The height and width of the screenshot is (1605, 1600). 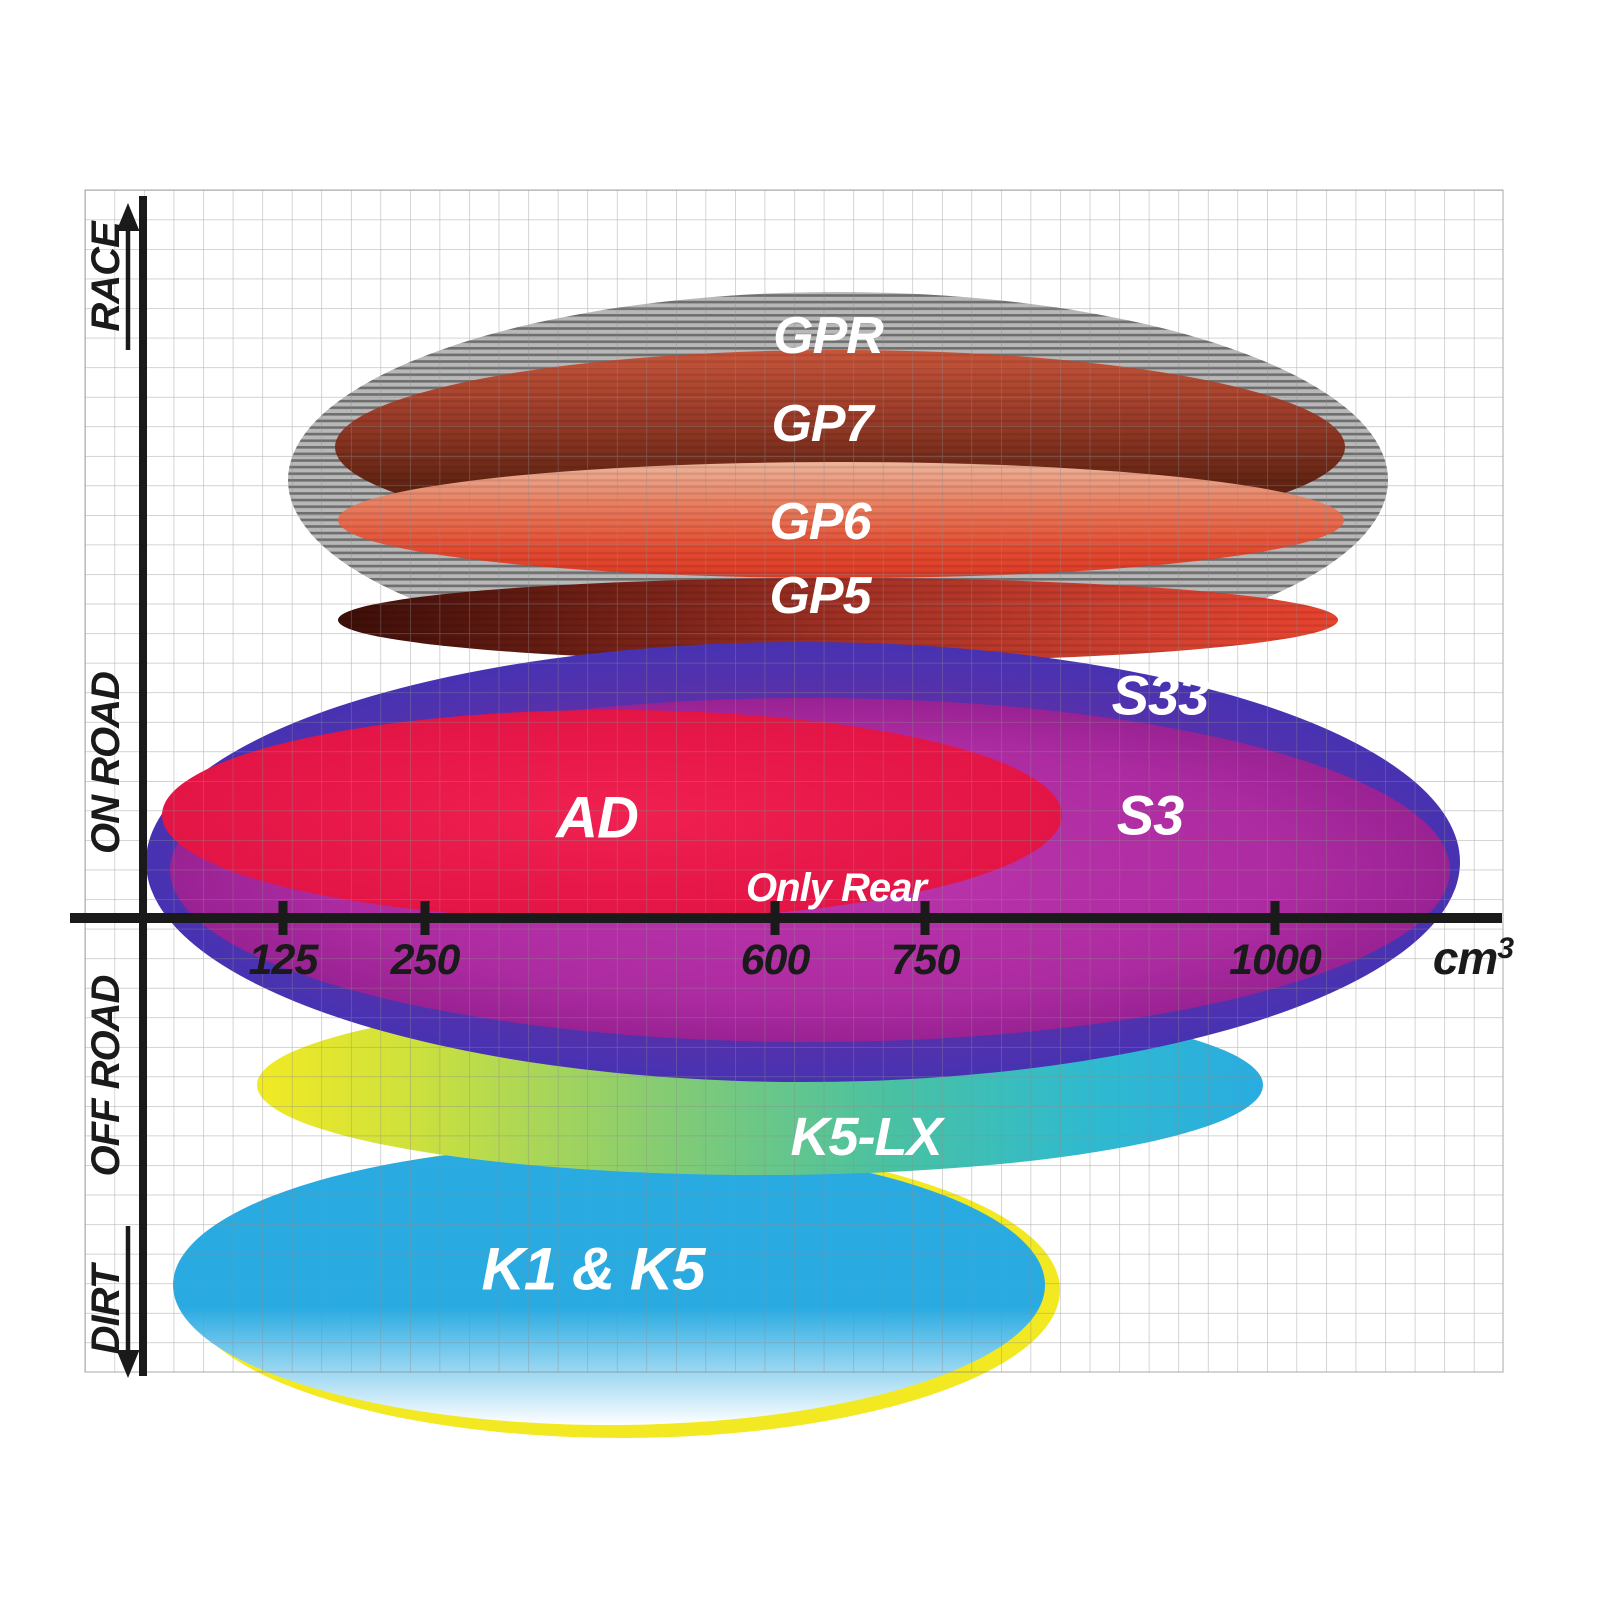 What do you see at coordinates (837, 888) in the screenshot?
I see `annotation-only-rear: Only Rear` at bounding box center [837, 888].